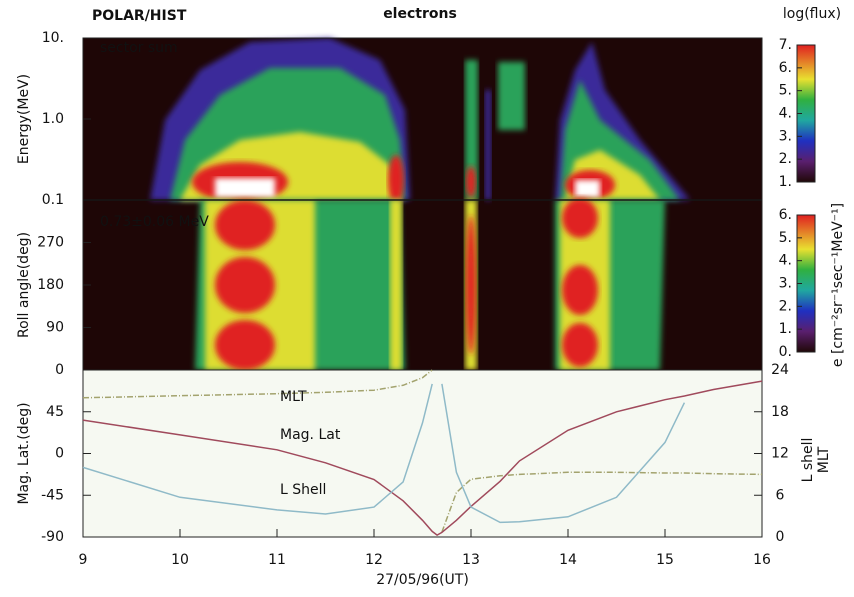 The image size is (854, 597). I want to click on y-tick-label: 0.1, so click(53, 200).